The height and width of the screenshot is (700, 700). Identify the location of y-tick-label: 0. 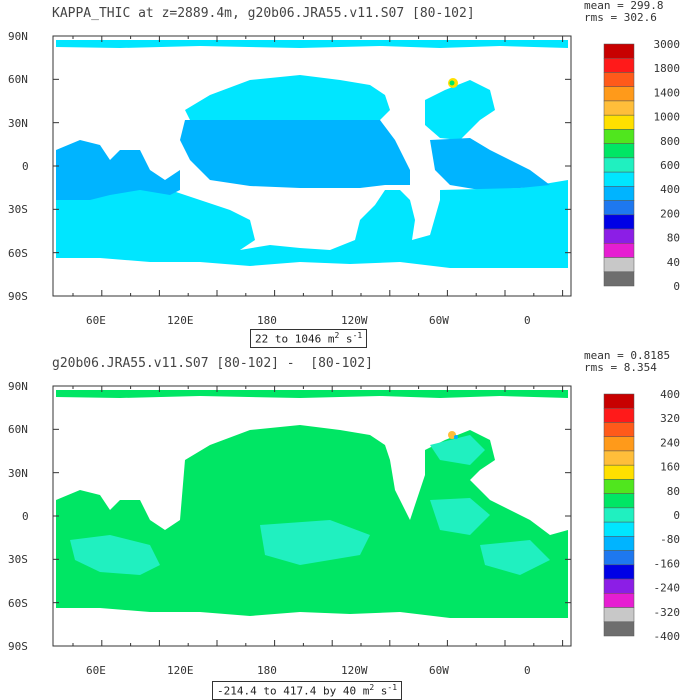
(25, 516).